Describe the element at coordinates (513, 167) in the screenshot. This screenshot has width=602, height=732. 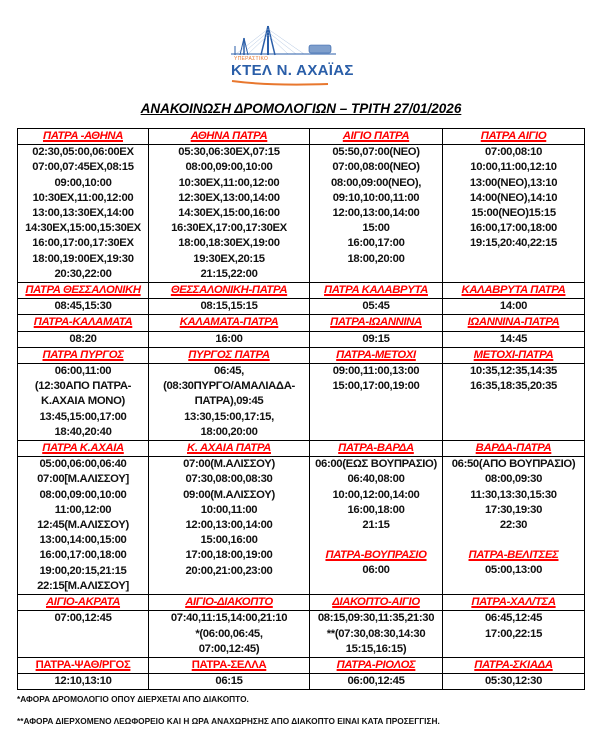
I see `departure-times: 10:00,11:00,12:10` at that location.